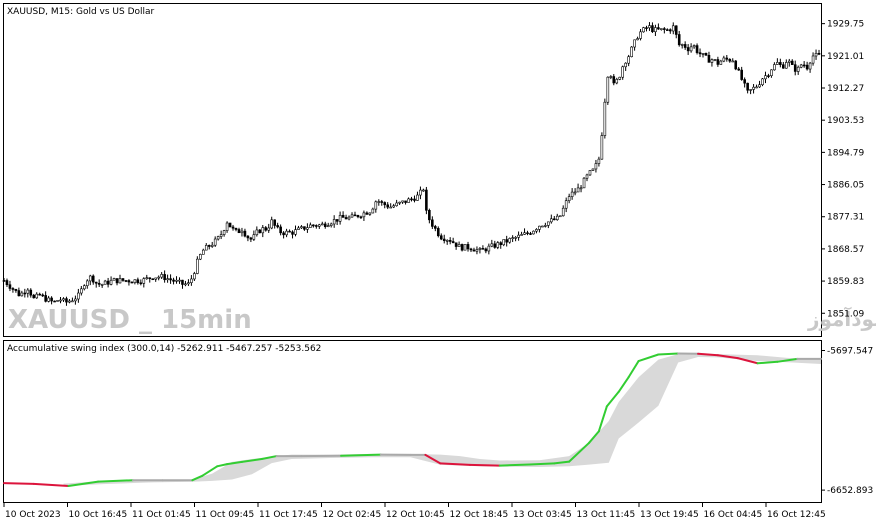 The width and height of the screenshot is (876, 525). I want to click on time-tick-label: 12 Oct 18:45, so click(479, 515).